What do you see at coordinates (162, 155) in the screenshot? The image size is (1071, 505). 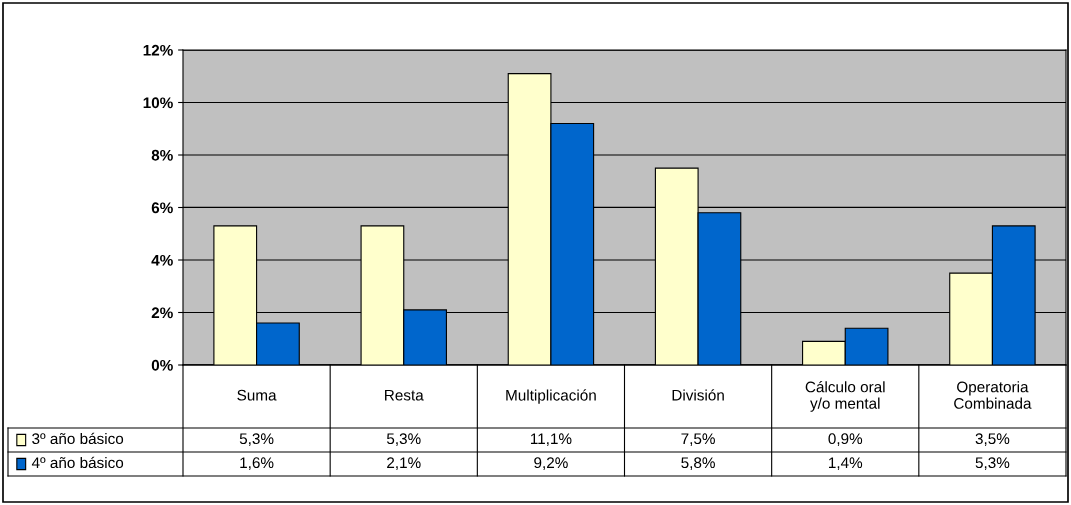 I see `y-tick-label: 8%` at bounding box center [162, 155].